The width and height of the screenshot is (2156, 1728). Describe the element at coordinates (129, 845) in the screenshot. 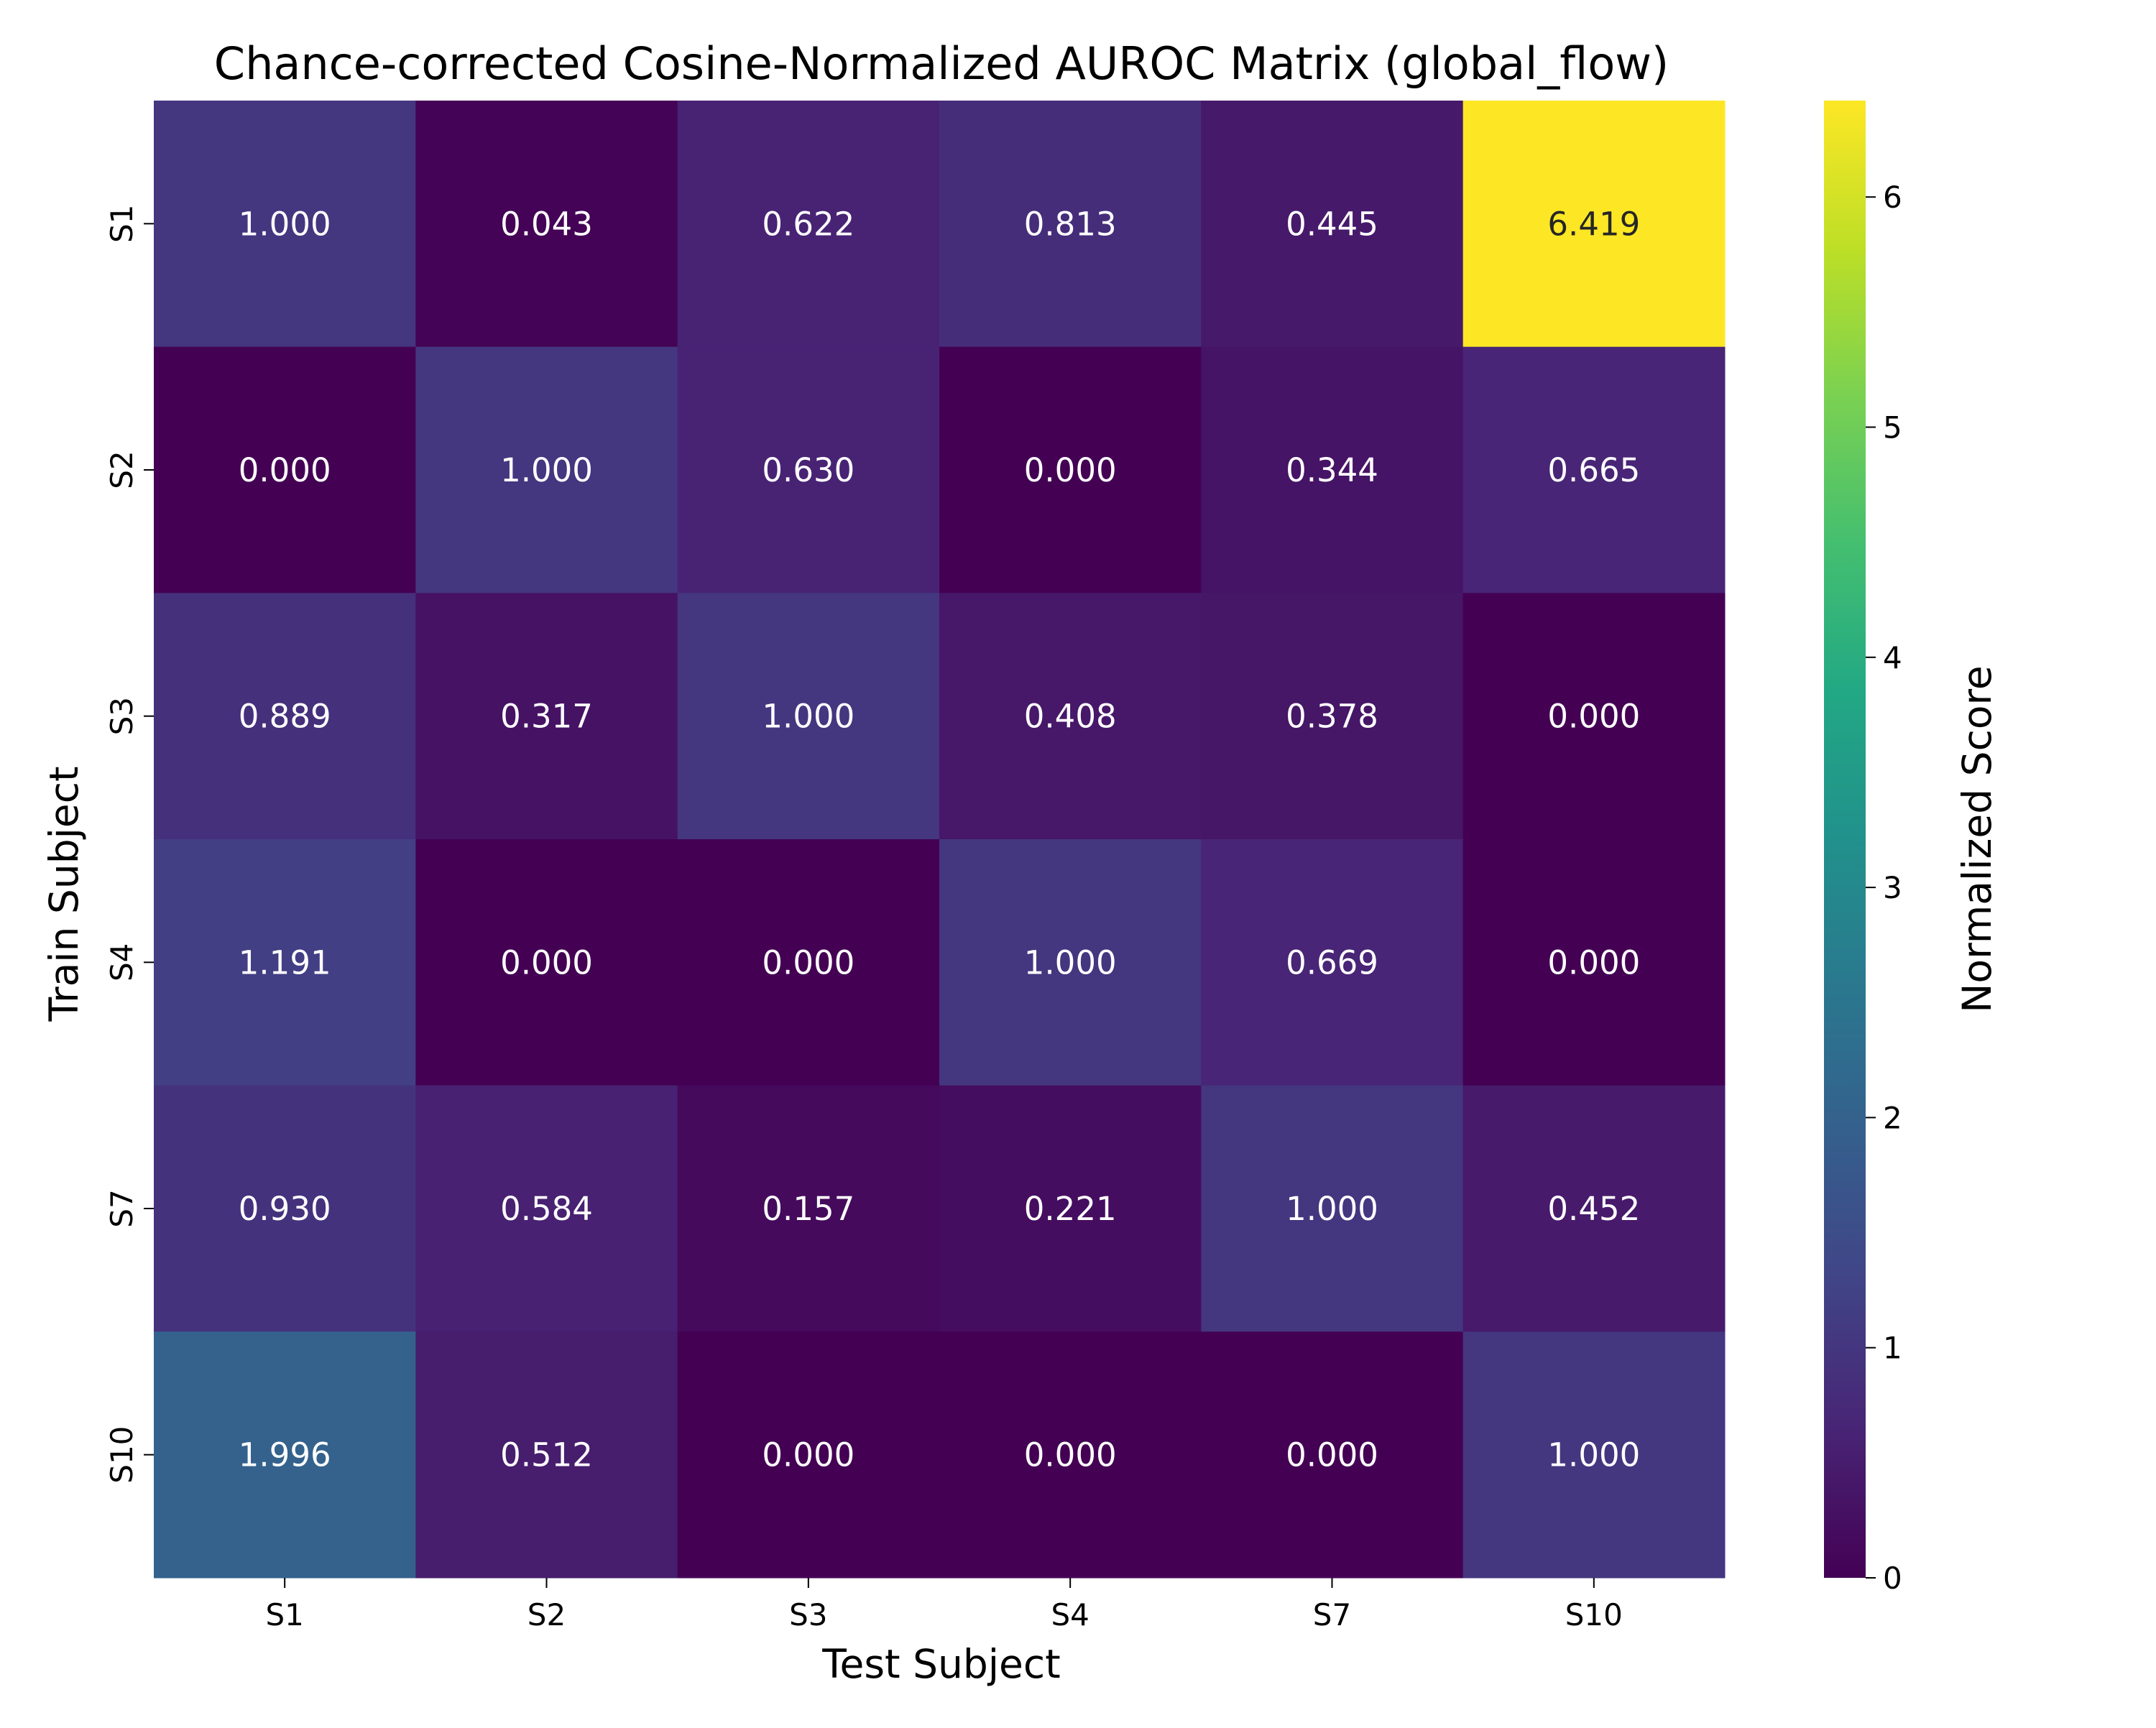

I see `y-axis: S1 S2 S3 S4 S7 S10` at that location.